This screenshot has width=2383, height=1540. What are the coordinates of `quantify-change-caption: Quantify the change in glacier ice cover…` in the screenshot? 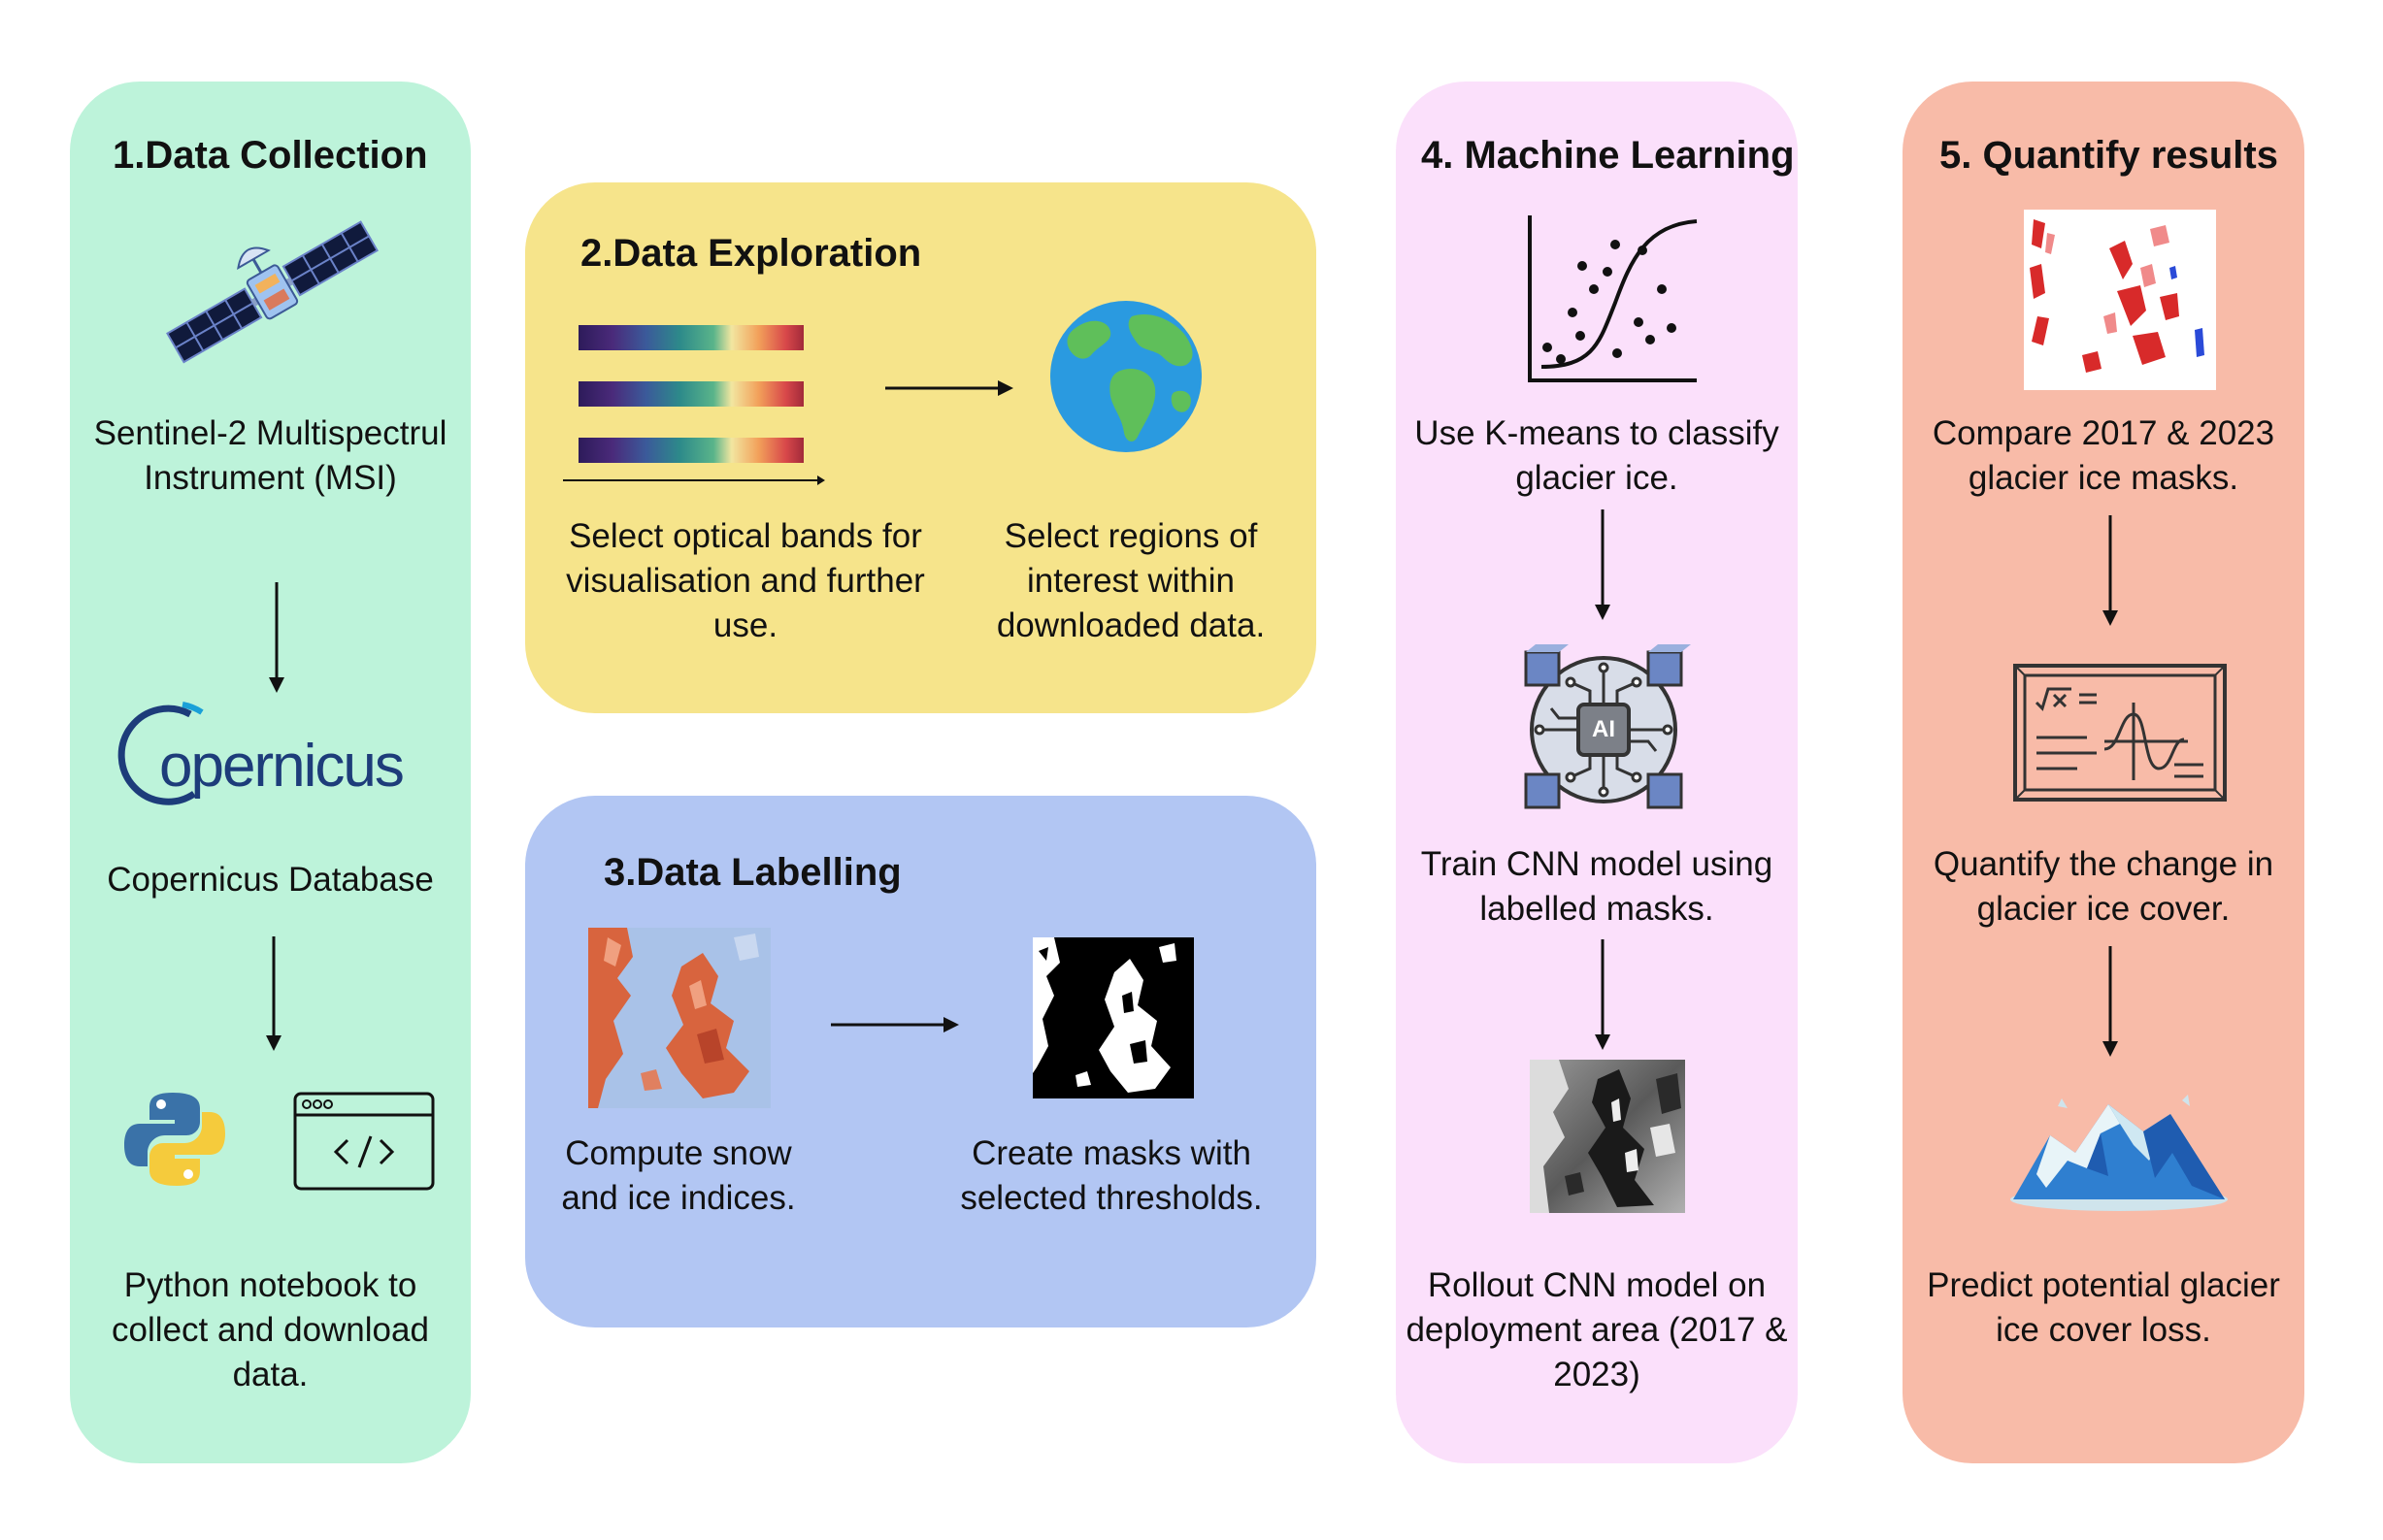 It's located at (2103, 887).